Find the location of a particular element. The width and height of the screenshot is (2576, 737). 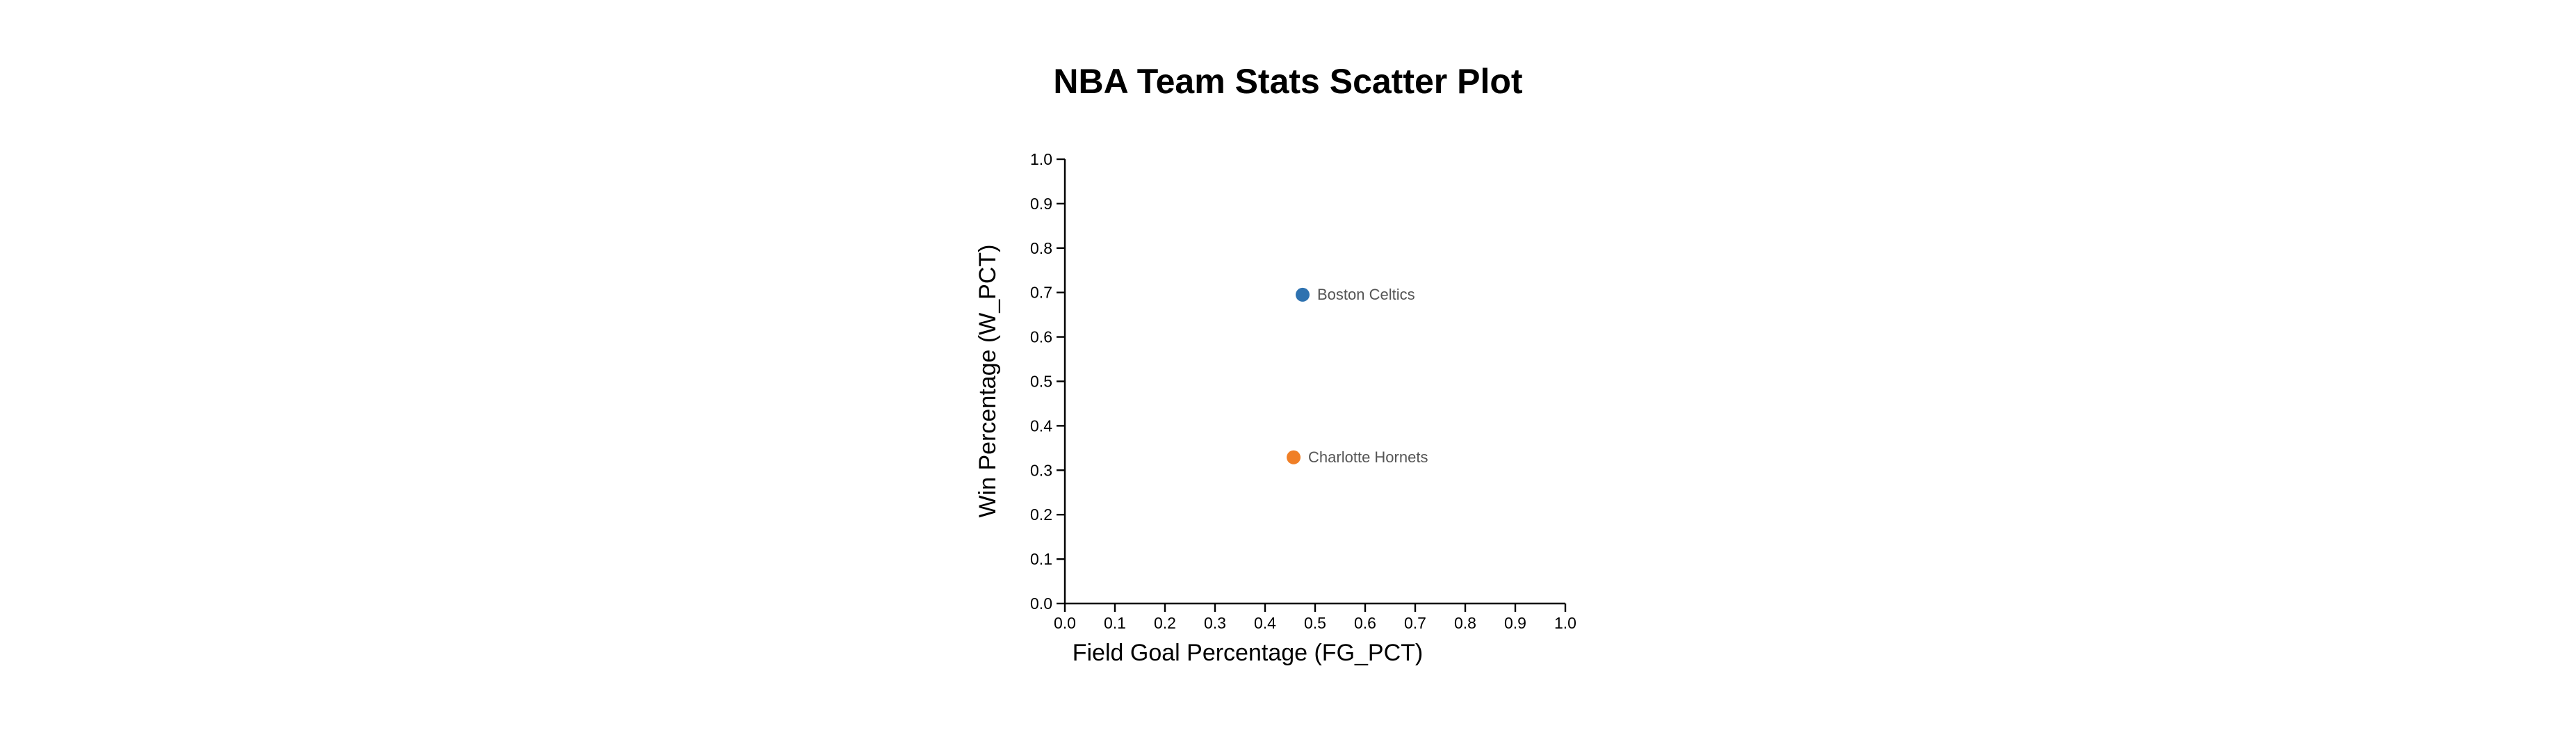

data-point-label: Charlotte Hornets is located at coordinates (1368, 457).